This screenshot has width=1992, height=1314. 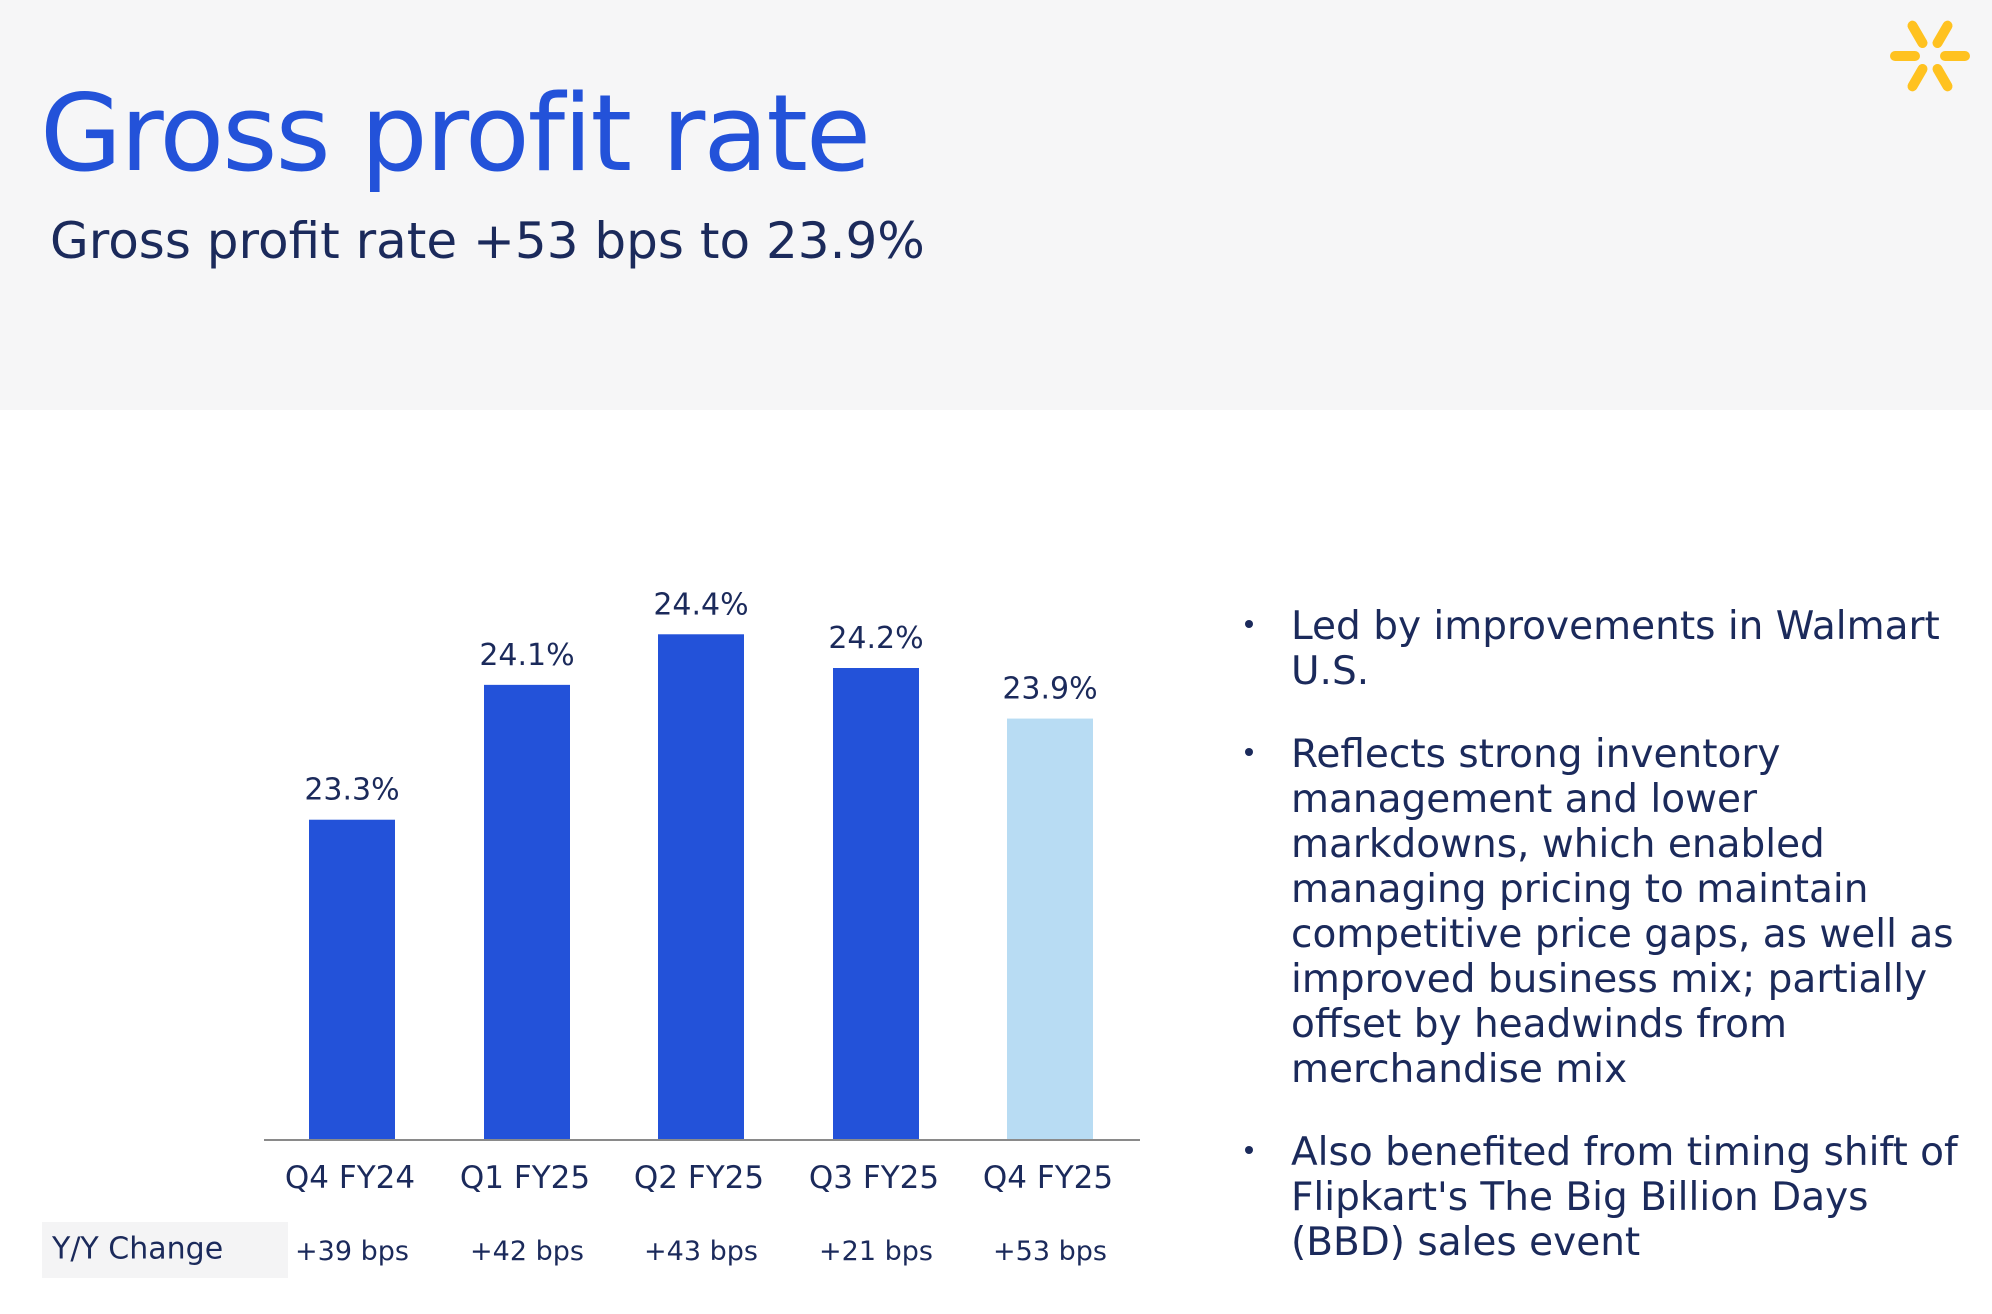 I want to click on bullet-item: Led by improvements in Walmart U.S., so click(x=1605, y=649).